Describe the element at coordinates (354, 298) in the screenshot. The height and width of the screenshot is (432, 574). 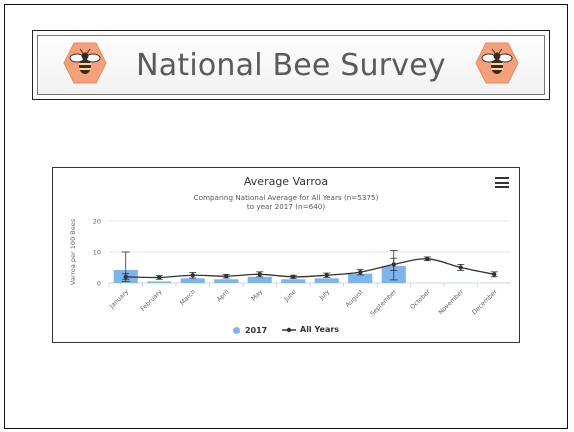
I see `x-tick-label: August` at that location.